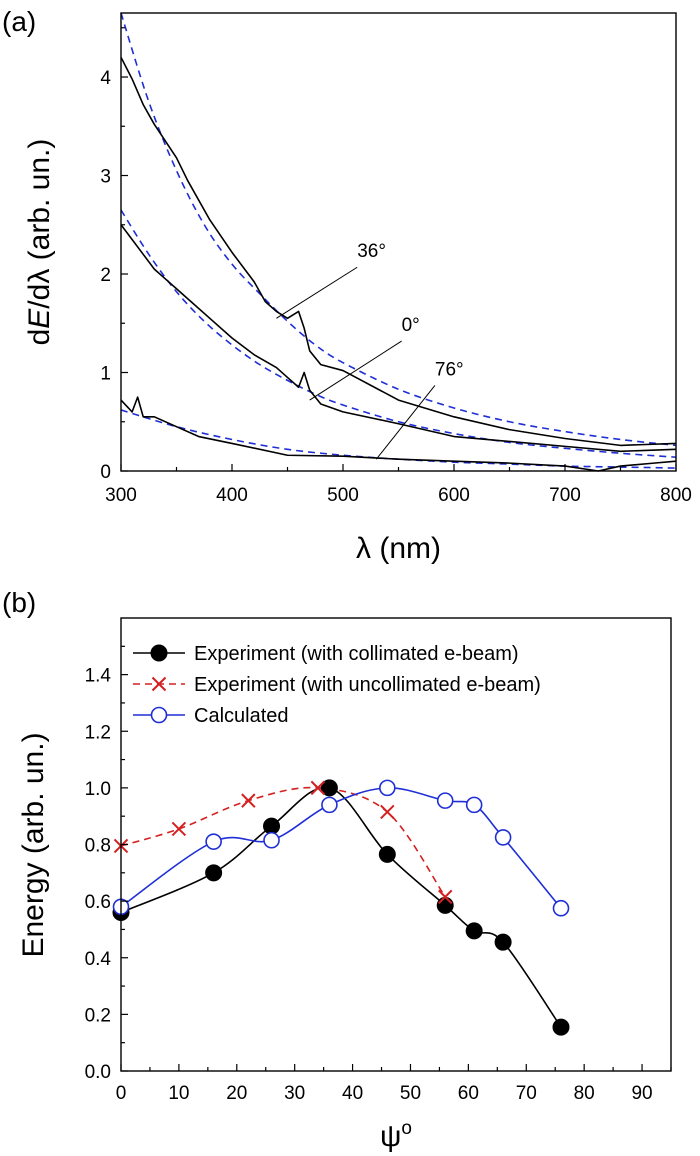  Describe the element at coordinates (39, 224) in the screenshot. I see `panel-a-ylabel-suffix: /dλ (arb. un.)` at that location.